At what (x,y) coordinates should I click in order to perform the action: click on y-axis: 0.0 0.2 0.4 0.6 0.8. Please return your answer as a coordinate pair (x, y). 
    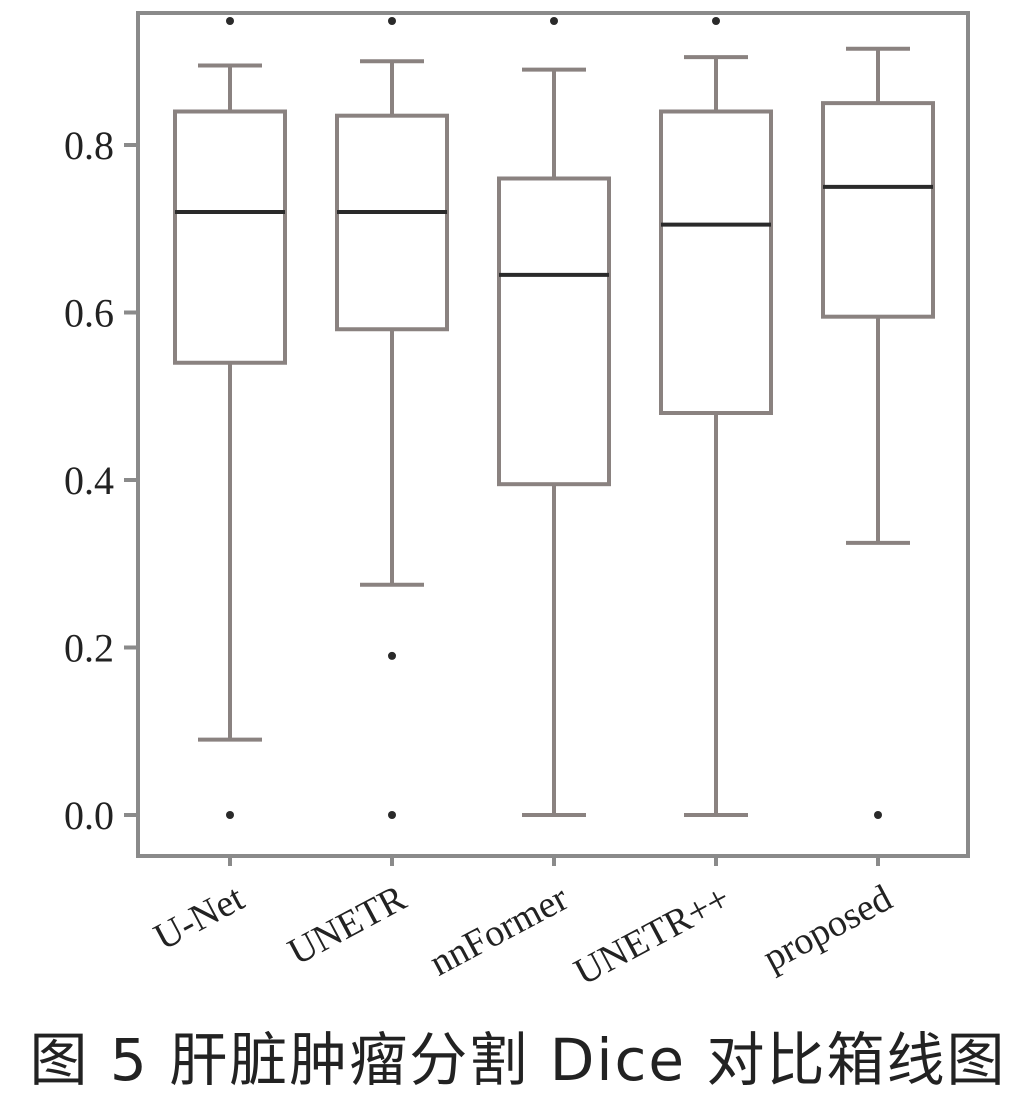
    Looking at the image, I should click on (101, 480).